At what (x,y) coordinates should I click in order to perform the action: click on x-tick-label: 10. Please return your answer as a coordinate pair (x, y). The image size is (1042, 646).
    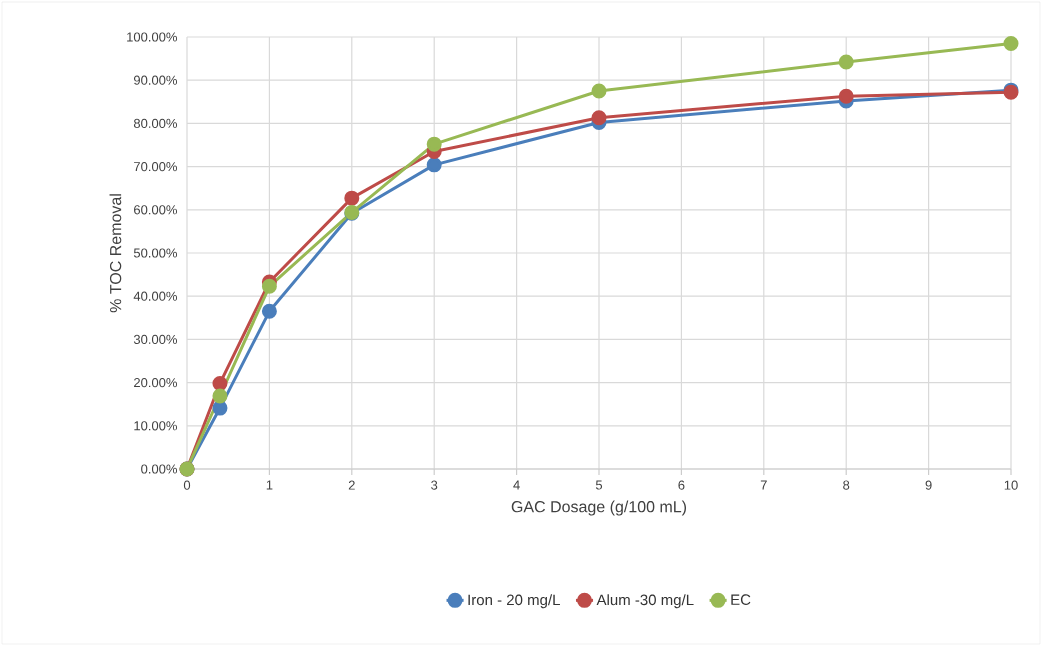
    Looking at the image, I should click on (1011, 485).